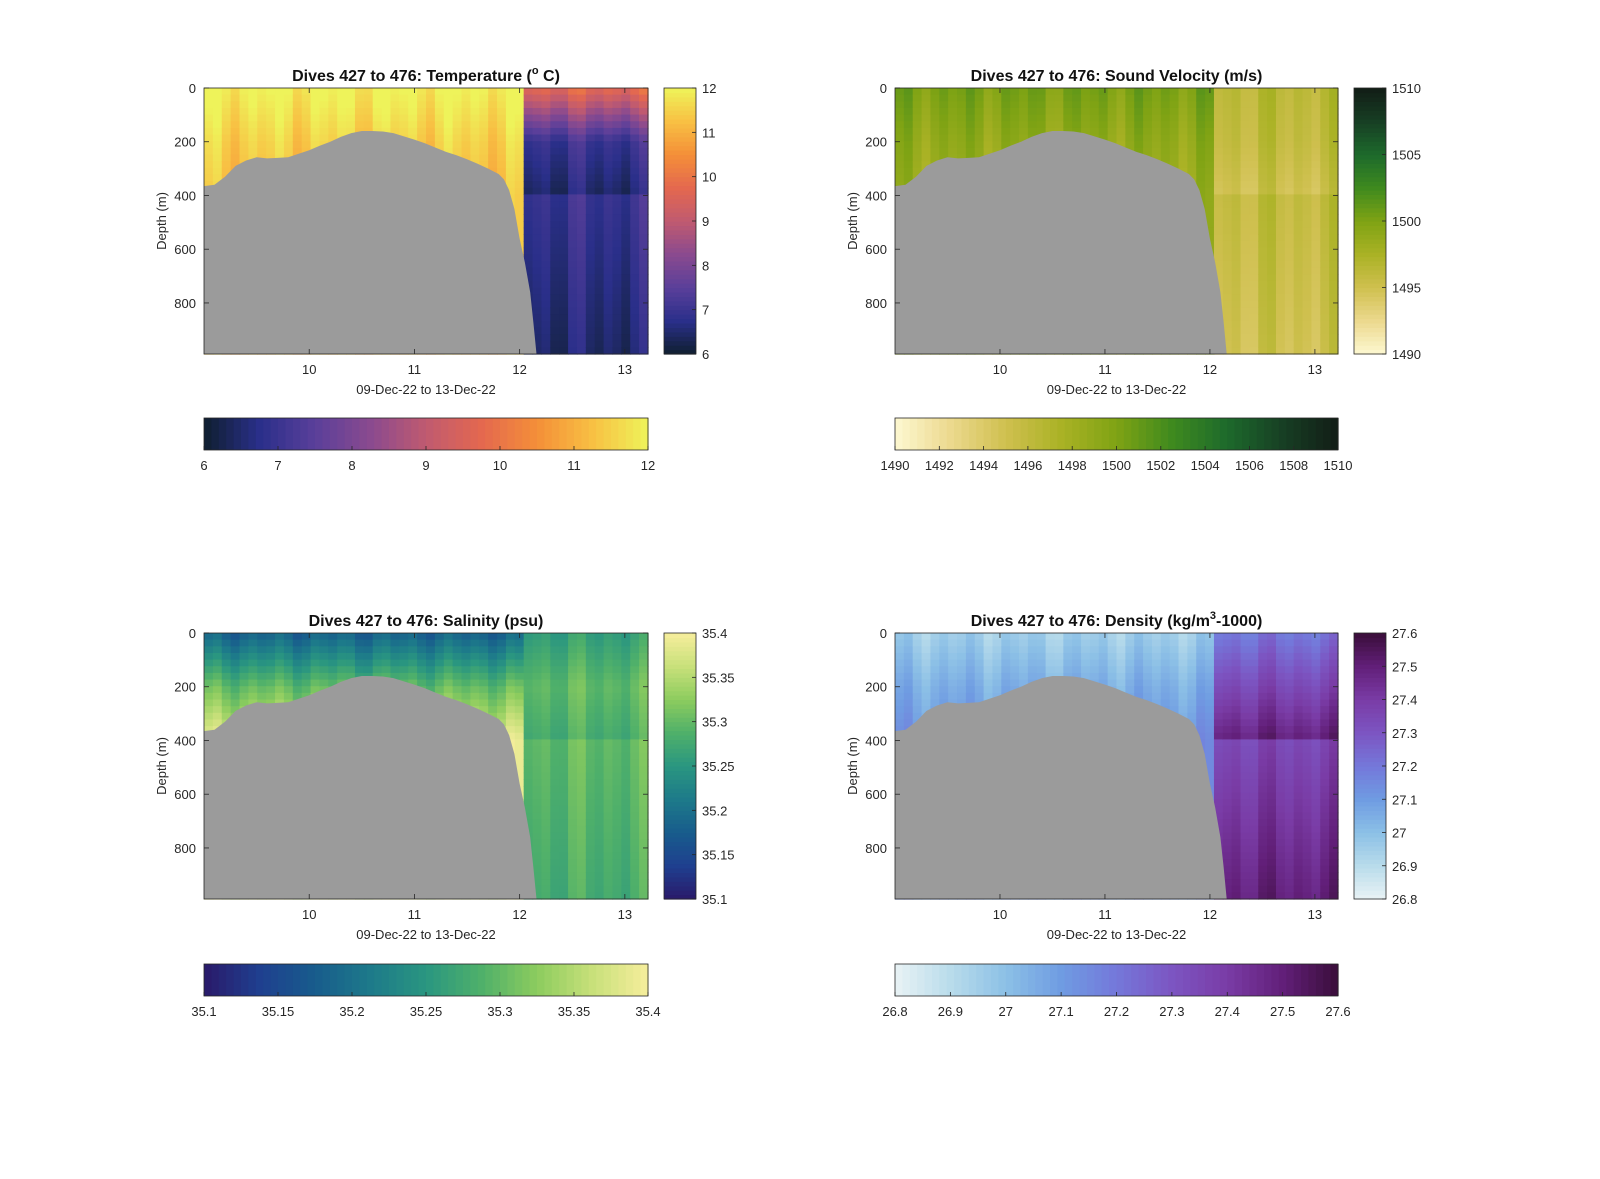  Describe the element at coordinates (876, 142) in the screenshot. I see `y-tick-label: 200` at that location.